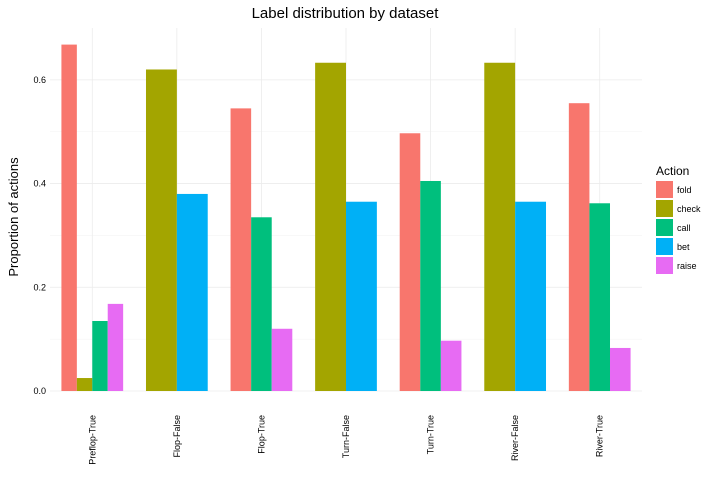  Describe the element at coordinates (678, 219) in the screenshot. I see `legend: Action fold check call bet raise` at that location.